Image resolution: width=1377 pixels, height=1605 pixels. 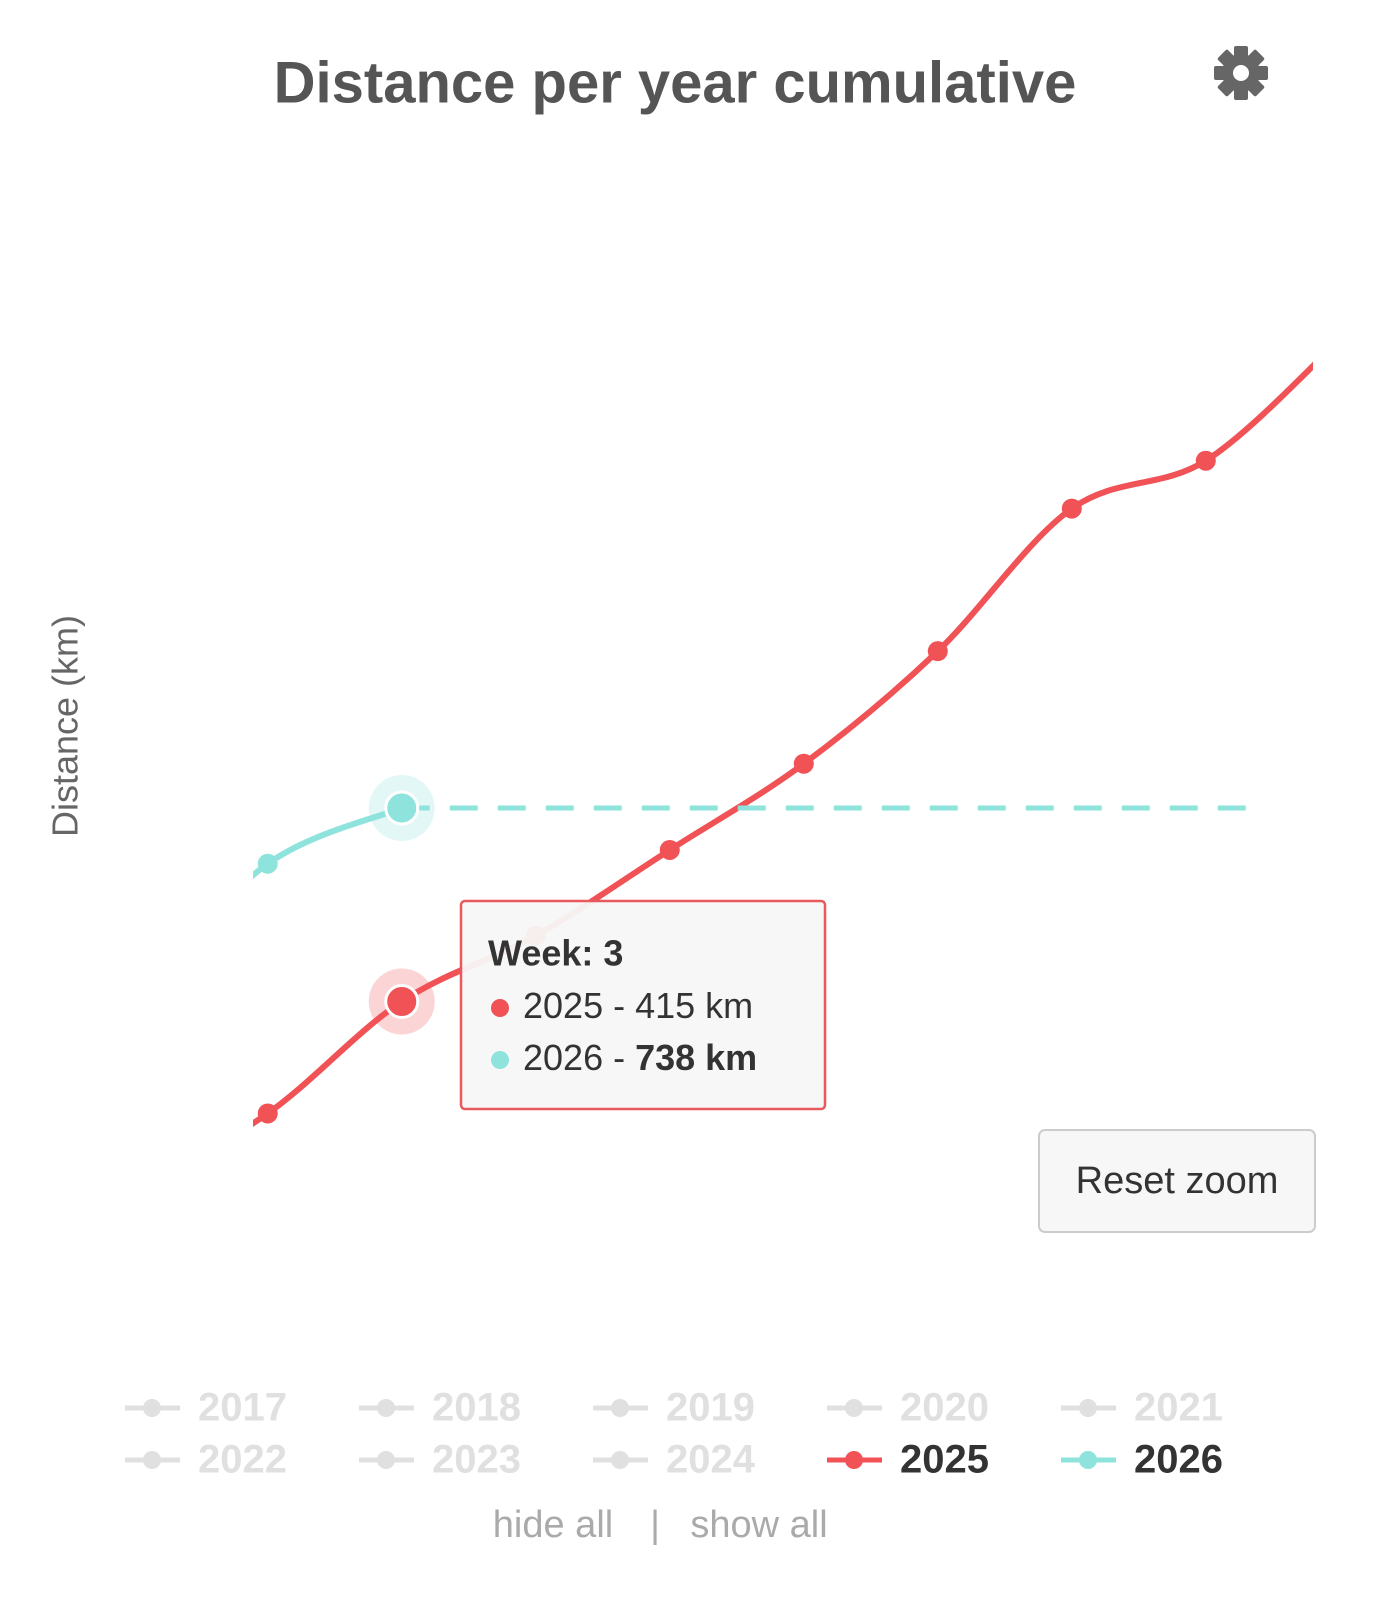 What do you see at coordinates (1178, 1408) in the screenshot?
I see `legend-label: 2021` at bounding box center [1178, 1408].